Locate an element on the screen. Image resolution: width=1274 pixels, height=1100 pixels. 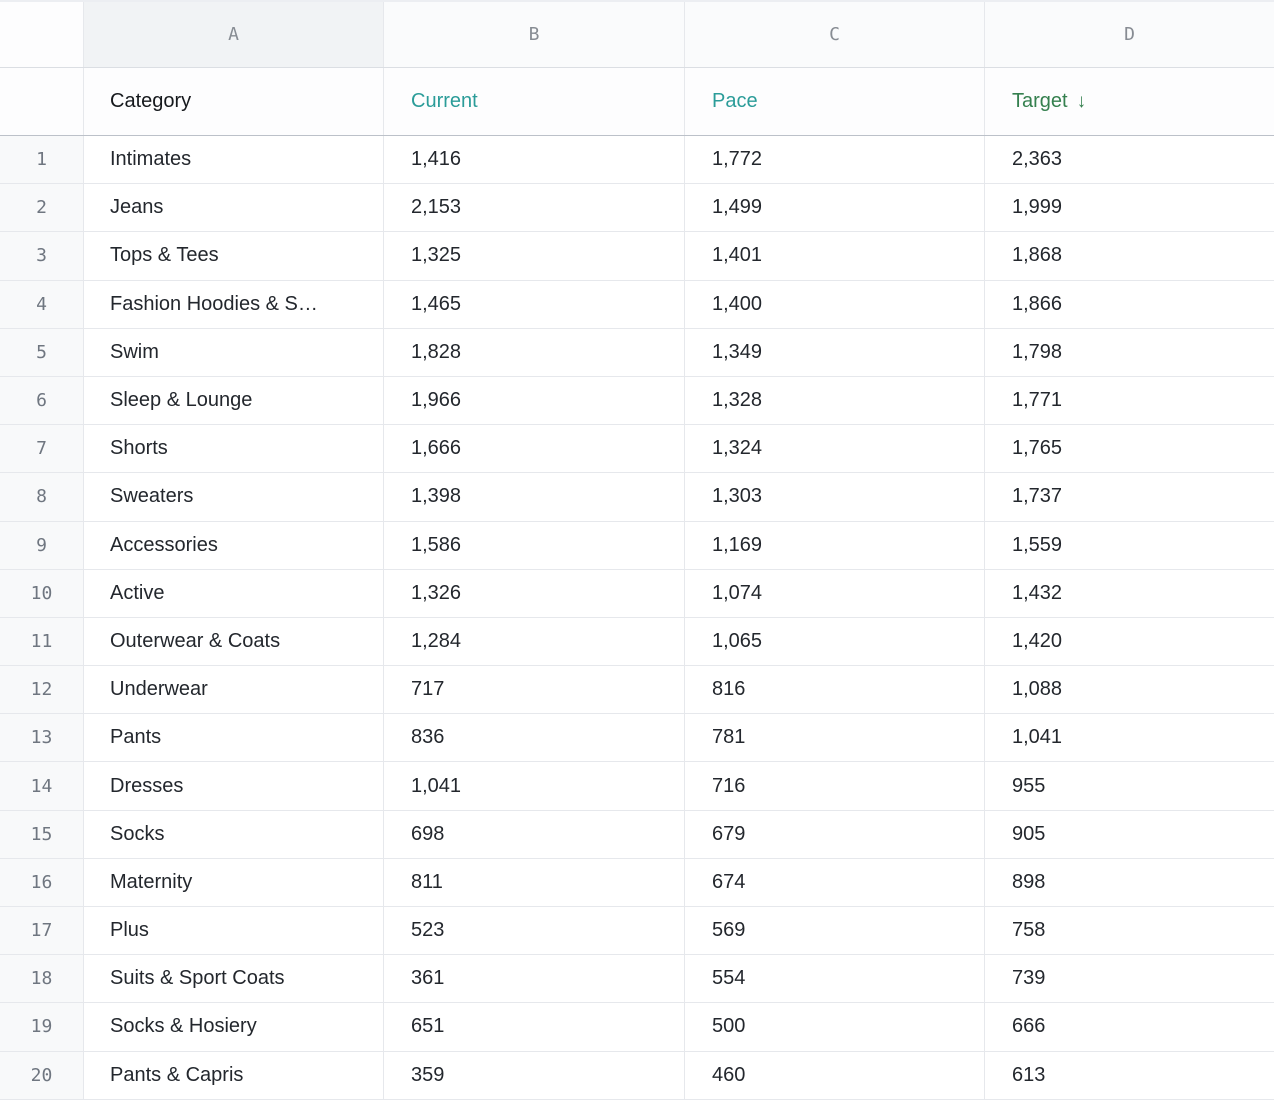
cell-pace: 500 is located at coordinates (835, 1027).